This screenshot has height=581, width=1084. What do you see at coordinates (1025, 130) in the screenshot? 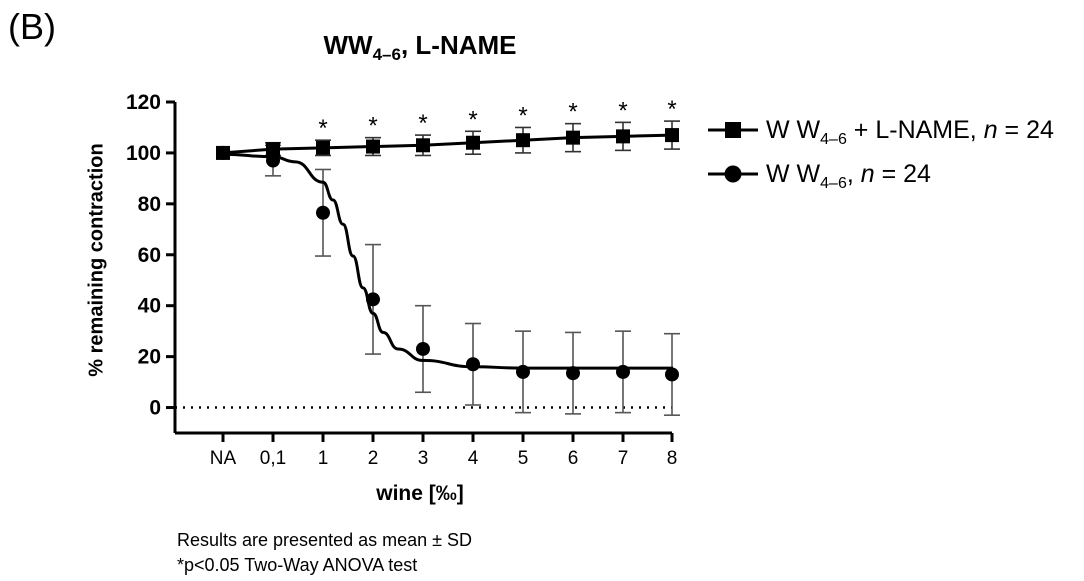
I see `legend-lname-n-value: = 24` at bounding box center [1025, 130].